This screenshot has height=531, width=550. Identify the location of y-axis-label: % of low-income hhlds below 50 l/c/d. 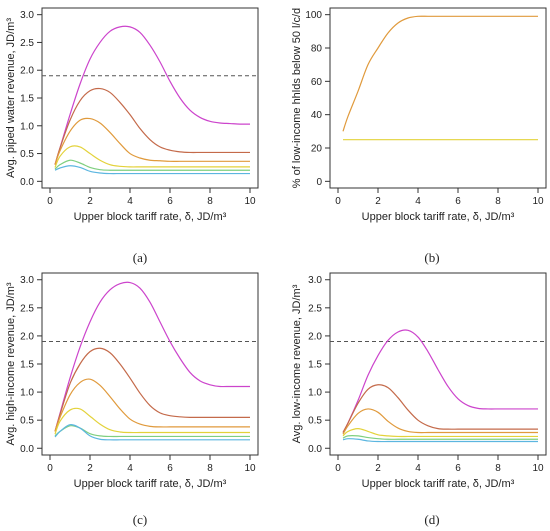
(297, 98).